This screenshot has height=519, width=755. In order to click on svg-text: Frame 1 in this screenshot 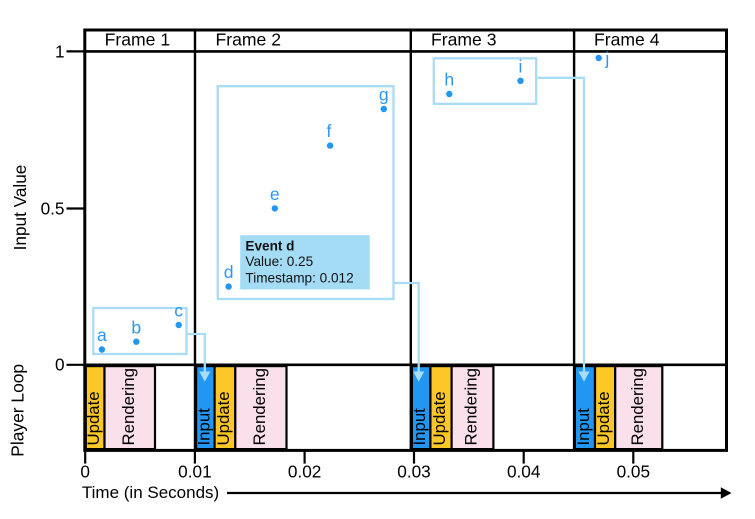, I will do `click(138, 39)`.